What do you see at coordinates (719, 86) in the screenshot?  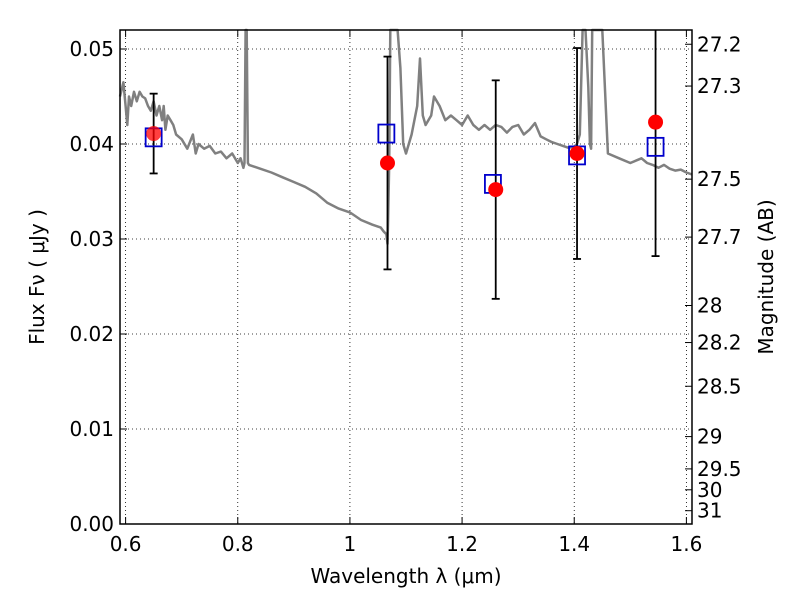 I see `y2-tick-label: 27.3` at bounding box center [719, 86].